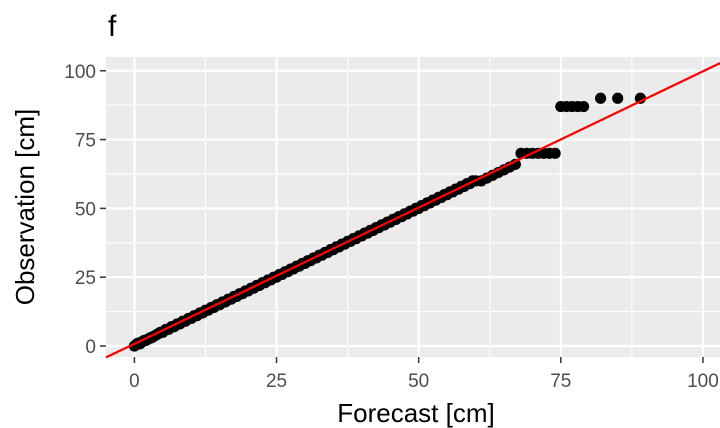 Image resolution: width=720 pixels, height=428 pixels. What do you see at coordinates (80, 72) in the screenshot?
I see `y-tick-label: 100` at bounding box center [80, 72].